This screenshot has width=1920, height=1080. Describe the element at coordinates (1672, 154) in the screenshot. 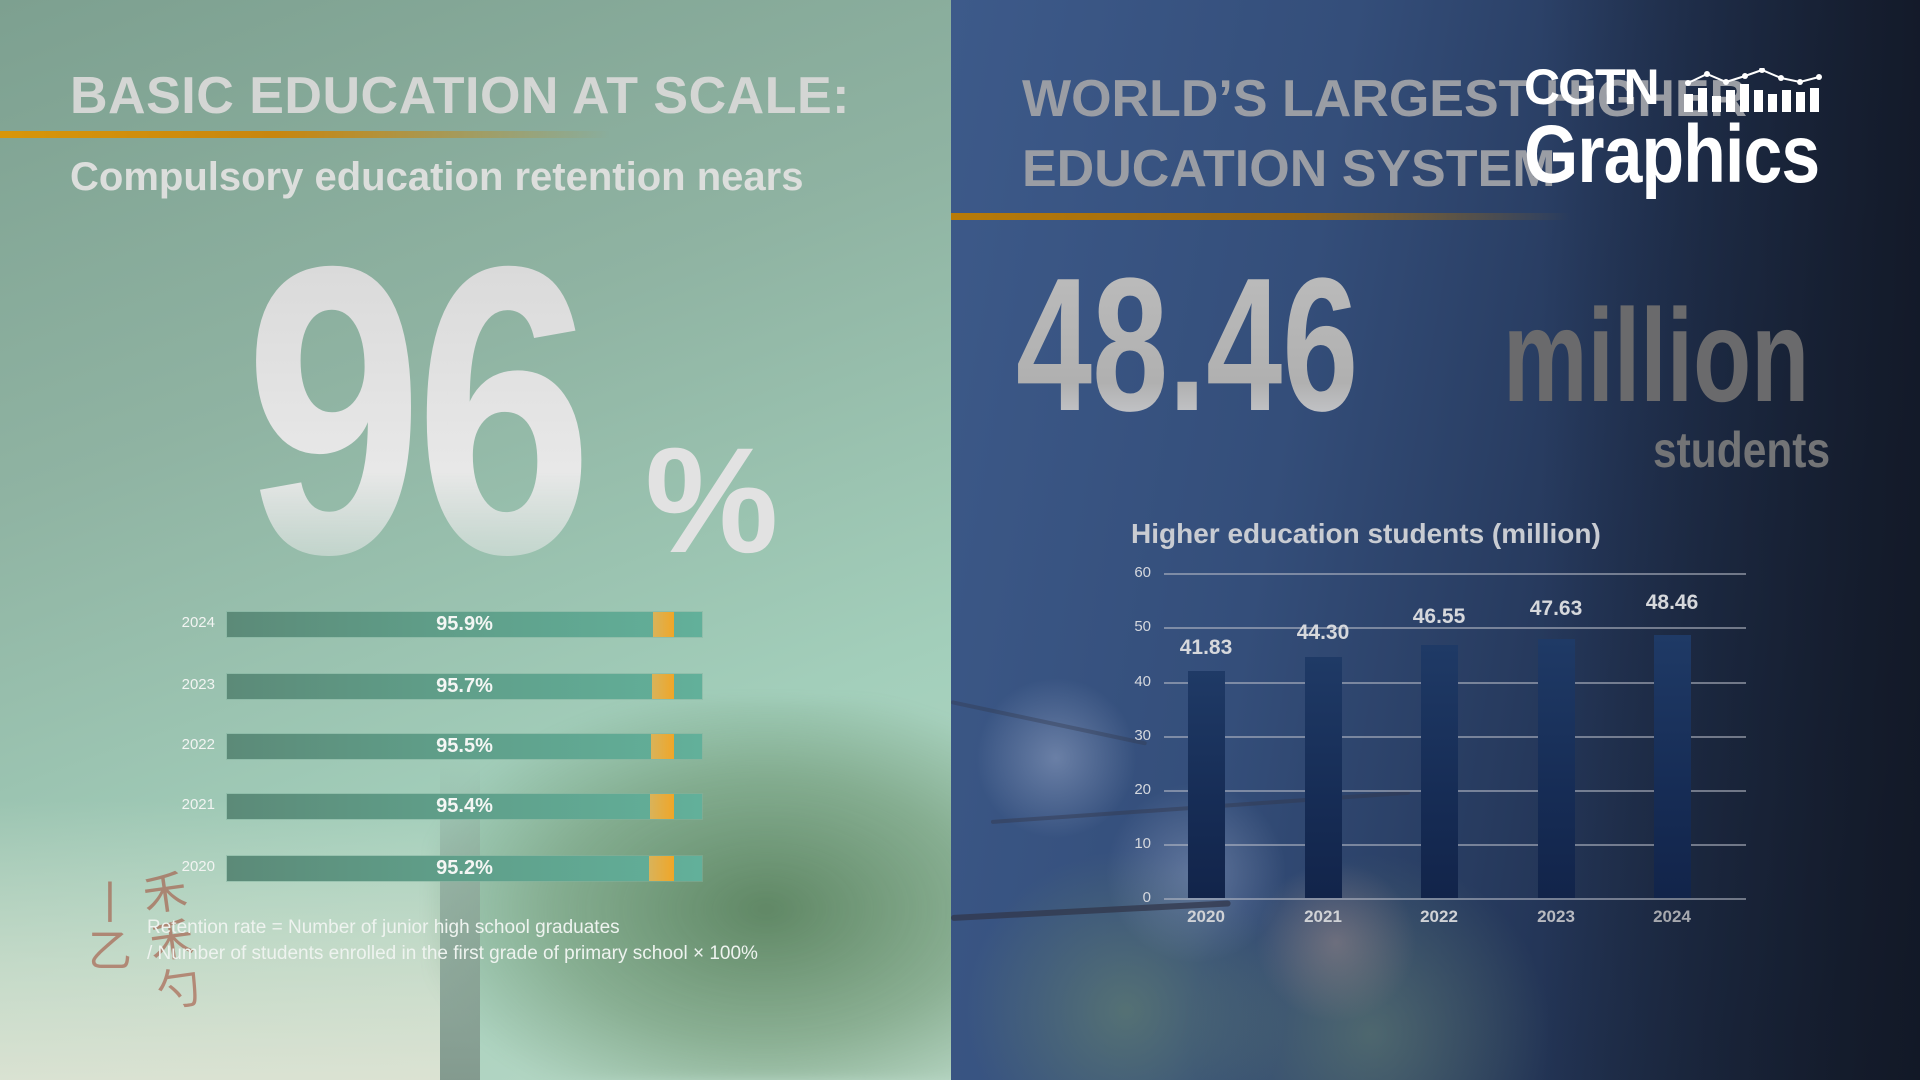

I see `logo-graphics-text: Graphics` at that location.